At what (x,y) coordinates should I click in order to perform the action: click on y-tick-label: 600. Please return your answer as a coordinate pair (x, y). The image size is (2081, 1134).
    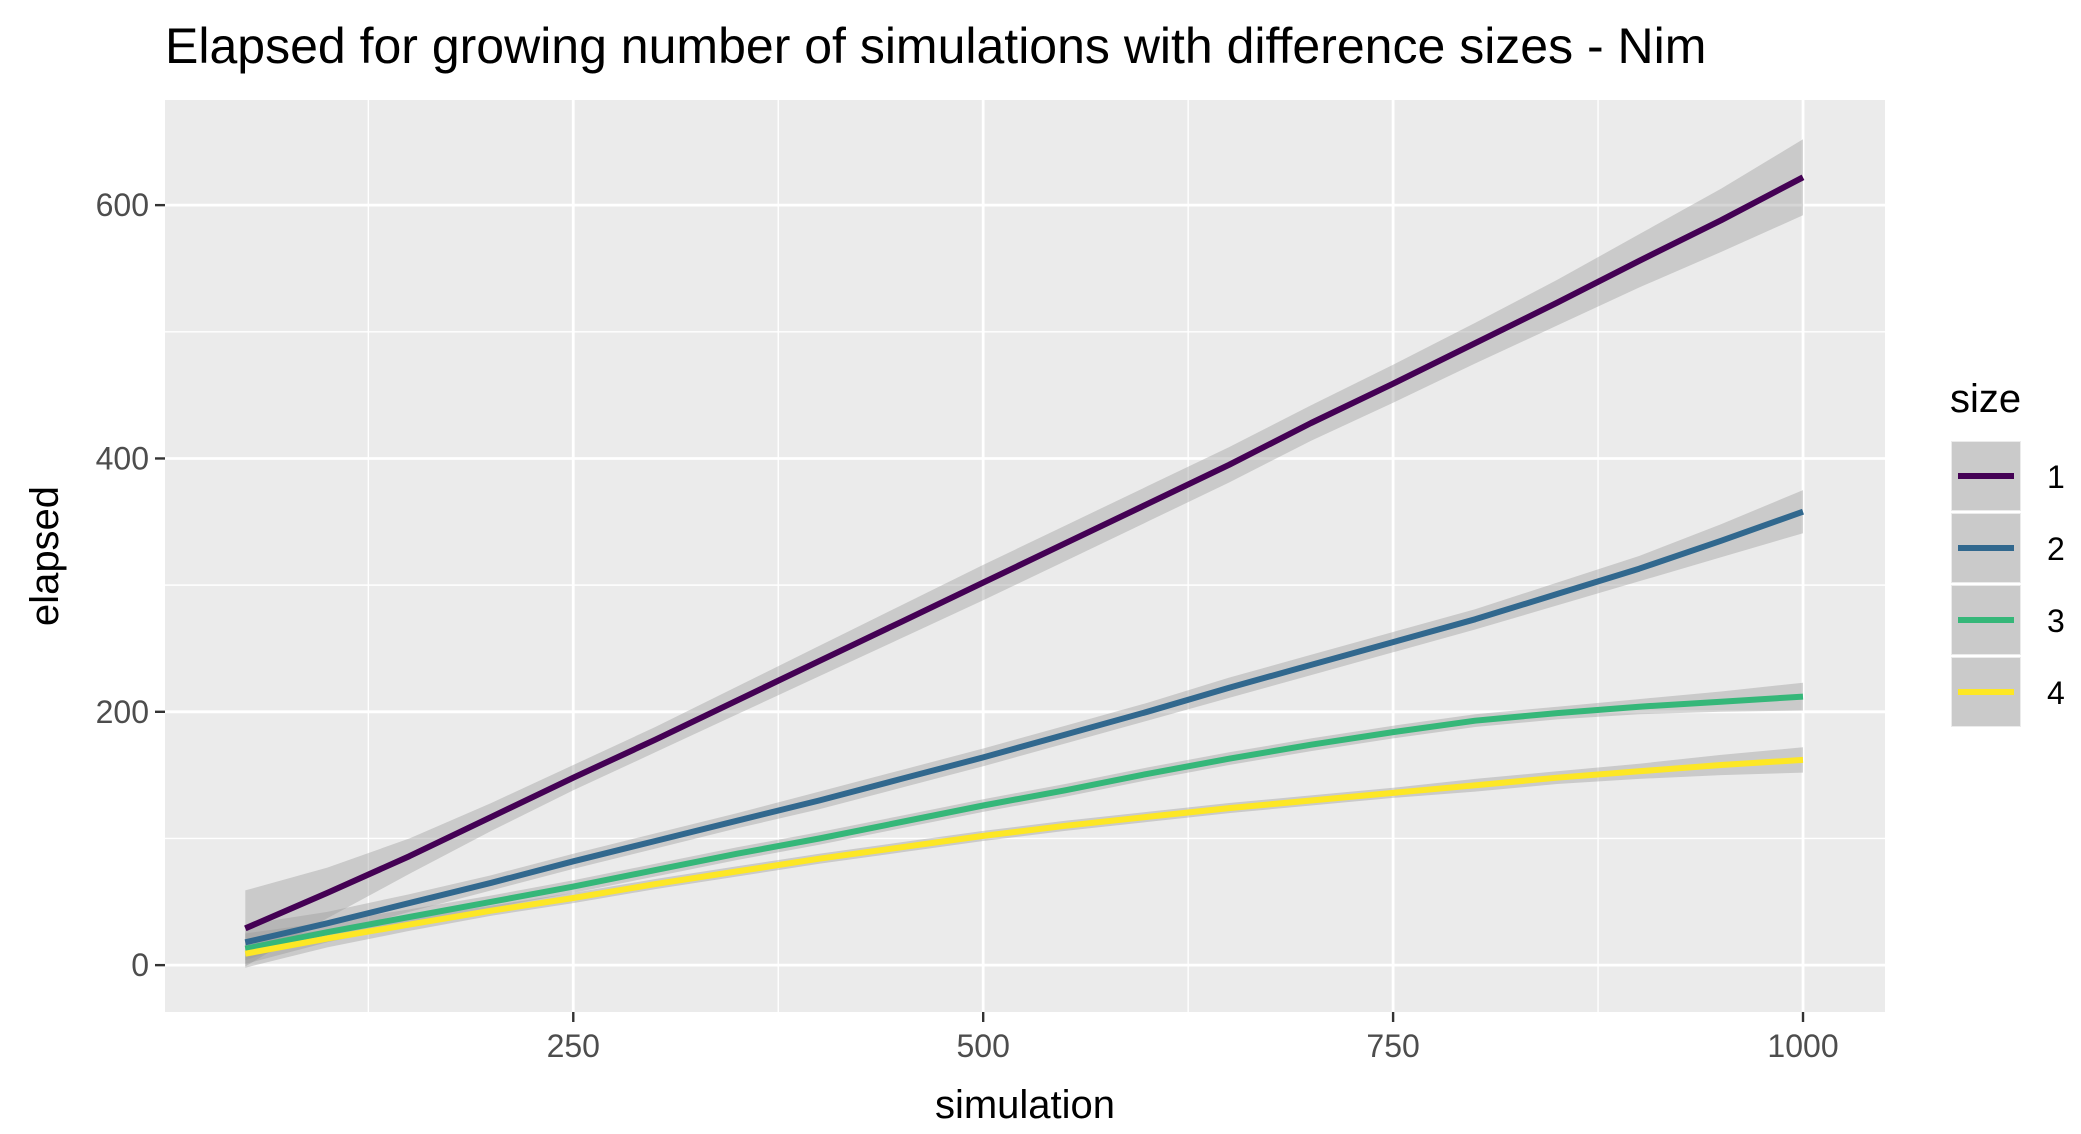
    Looking at the image, I should click on (122, 205).